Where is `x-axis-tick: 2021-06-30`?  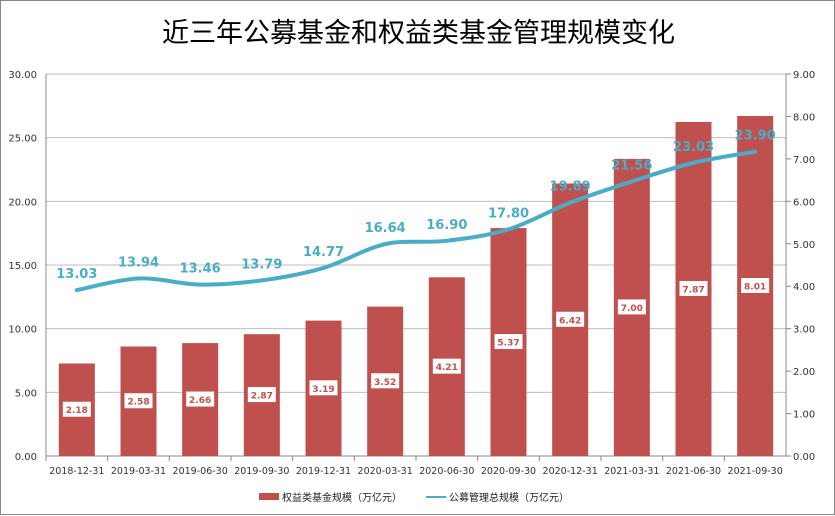 x-axis-tick: 2021-06-30 is located at coordinates (693, 471).